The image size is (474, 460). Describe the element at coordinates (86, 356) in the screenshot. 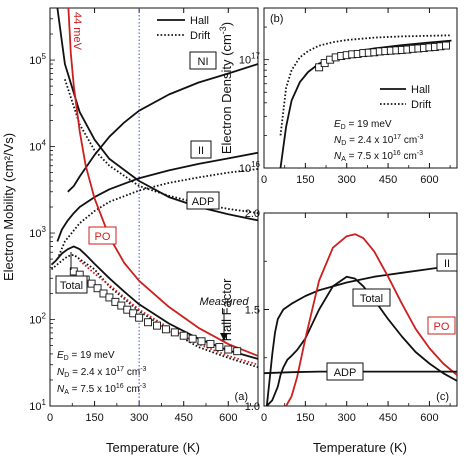

I see `mobility-param-ed: ED = 19 meV` at that location.